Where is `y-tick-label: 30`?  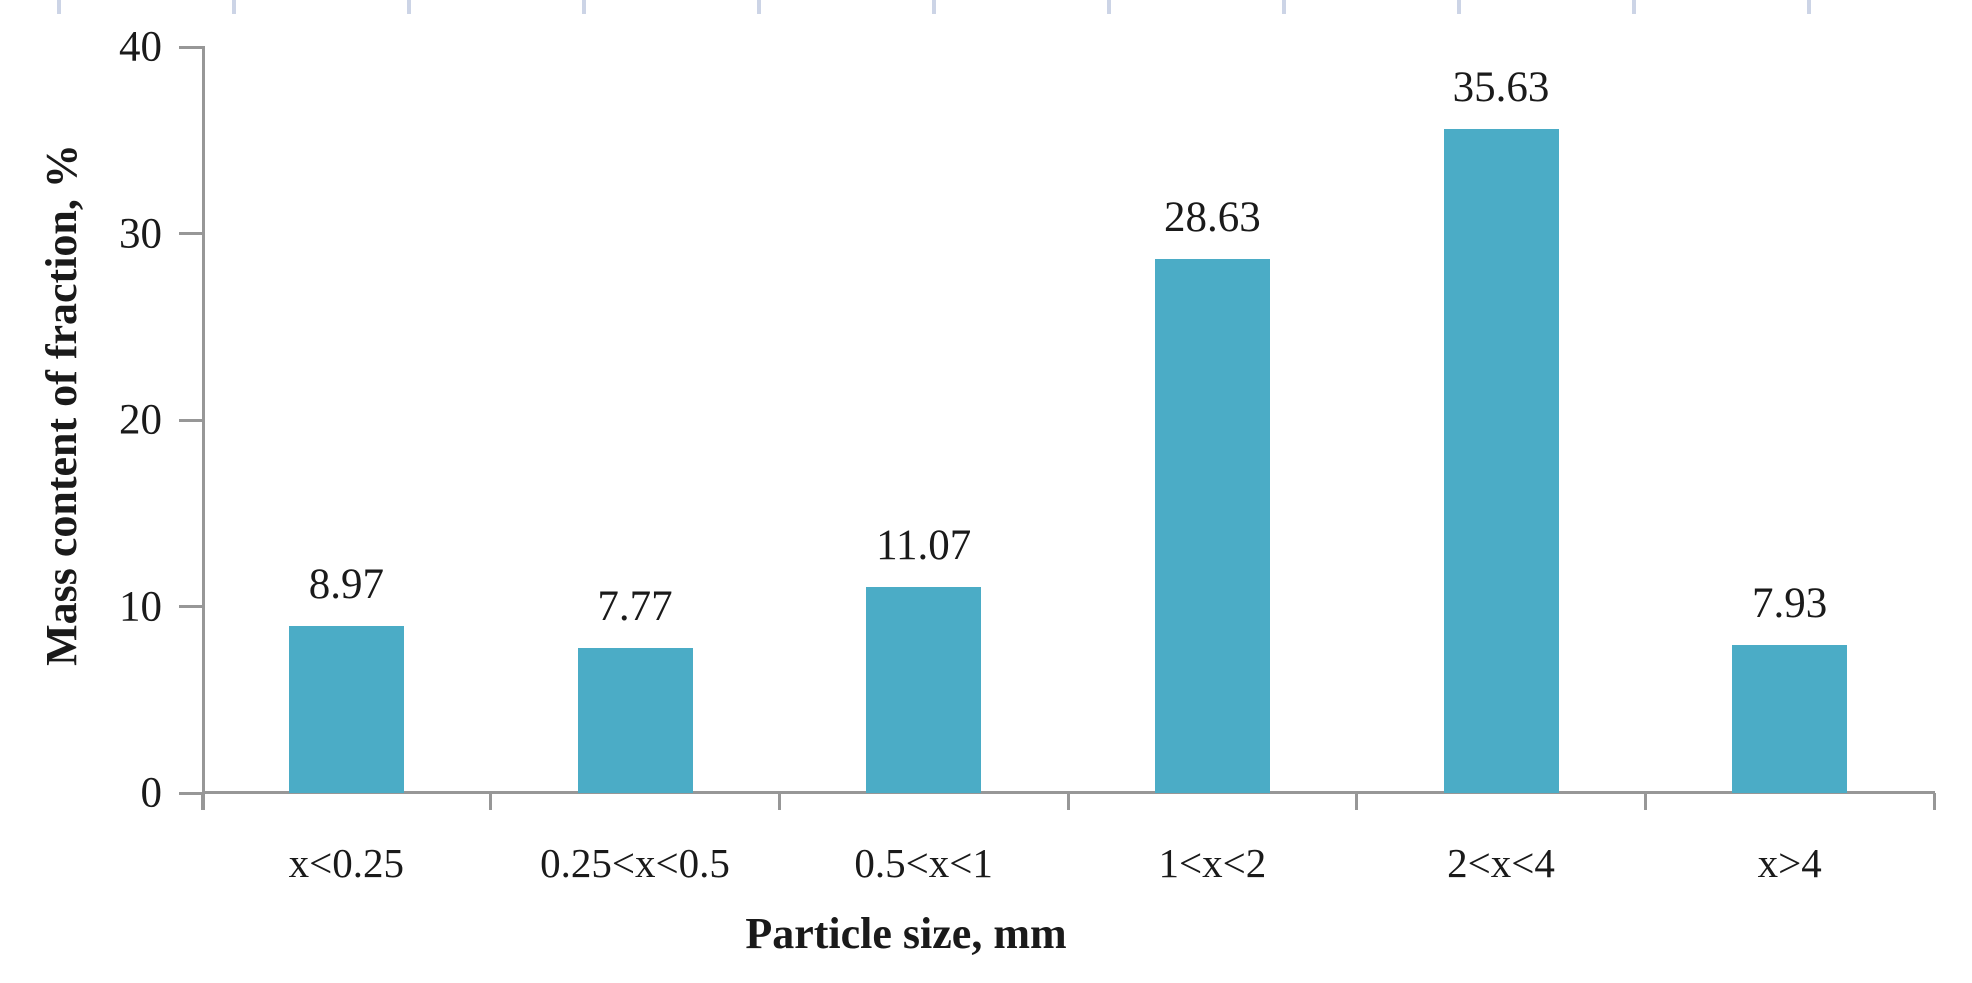
y-tick-label: 30 is located at coordinates (140, 233).